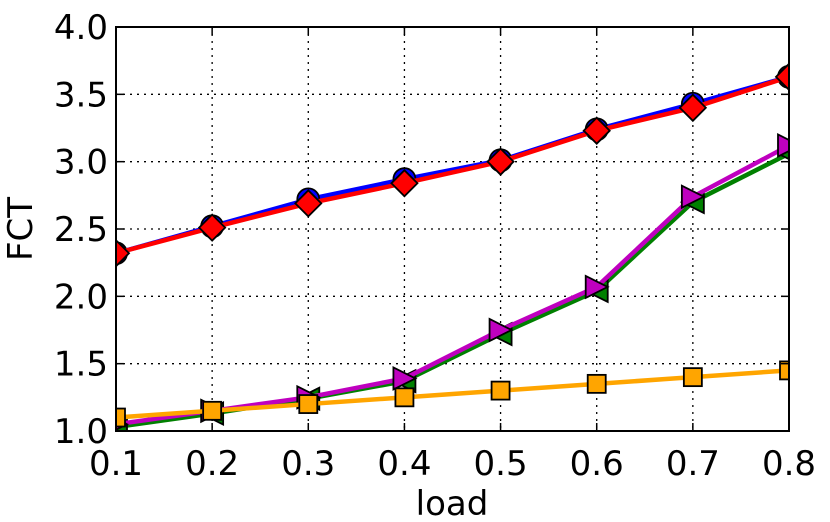 The image size is (830, 522). I want to click on y-axis-label: FCT, so click(21, 229).